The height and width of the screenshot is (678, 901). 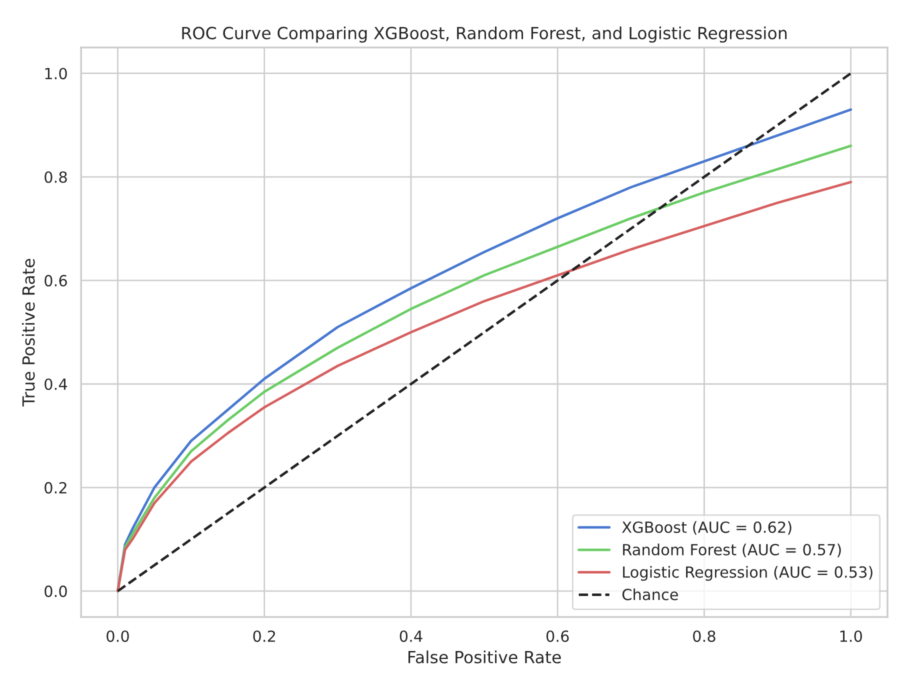 What do you see at coordinates (55, 488) in the screenshot?
I see `y-tick-label: 0.2` at bounding box center [55, 488].